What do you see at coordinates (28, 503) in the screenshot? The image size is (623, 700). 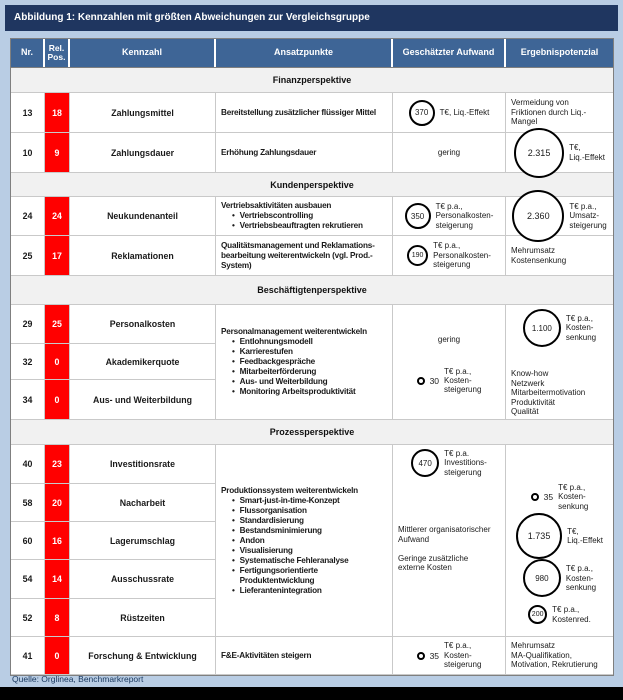 I see `nr-cell: 58` at bounding box center [28, 503].